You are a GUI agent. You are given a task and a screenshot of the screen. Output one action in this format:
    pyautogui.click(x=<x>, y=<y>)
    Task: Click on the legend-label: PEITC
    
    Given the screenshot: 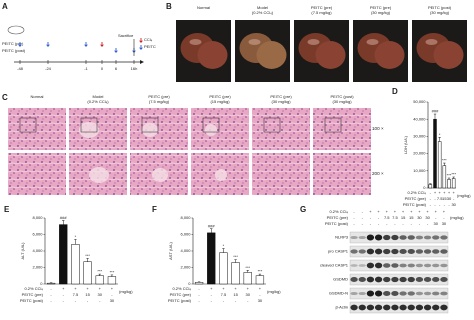 What is the action you would take?
    pyautogui.click(x=150, y=46)
    